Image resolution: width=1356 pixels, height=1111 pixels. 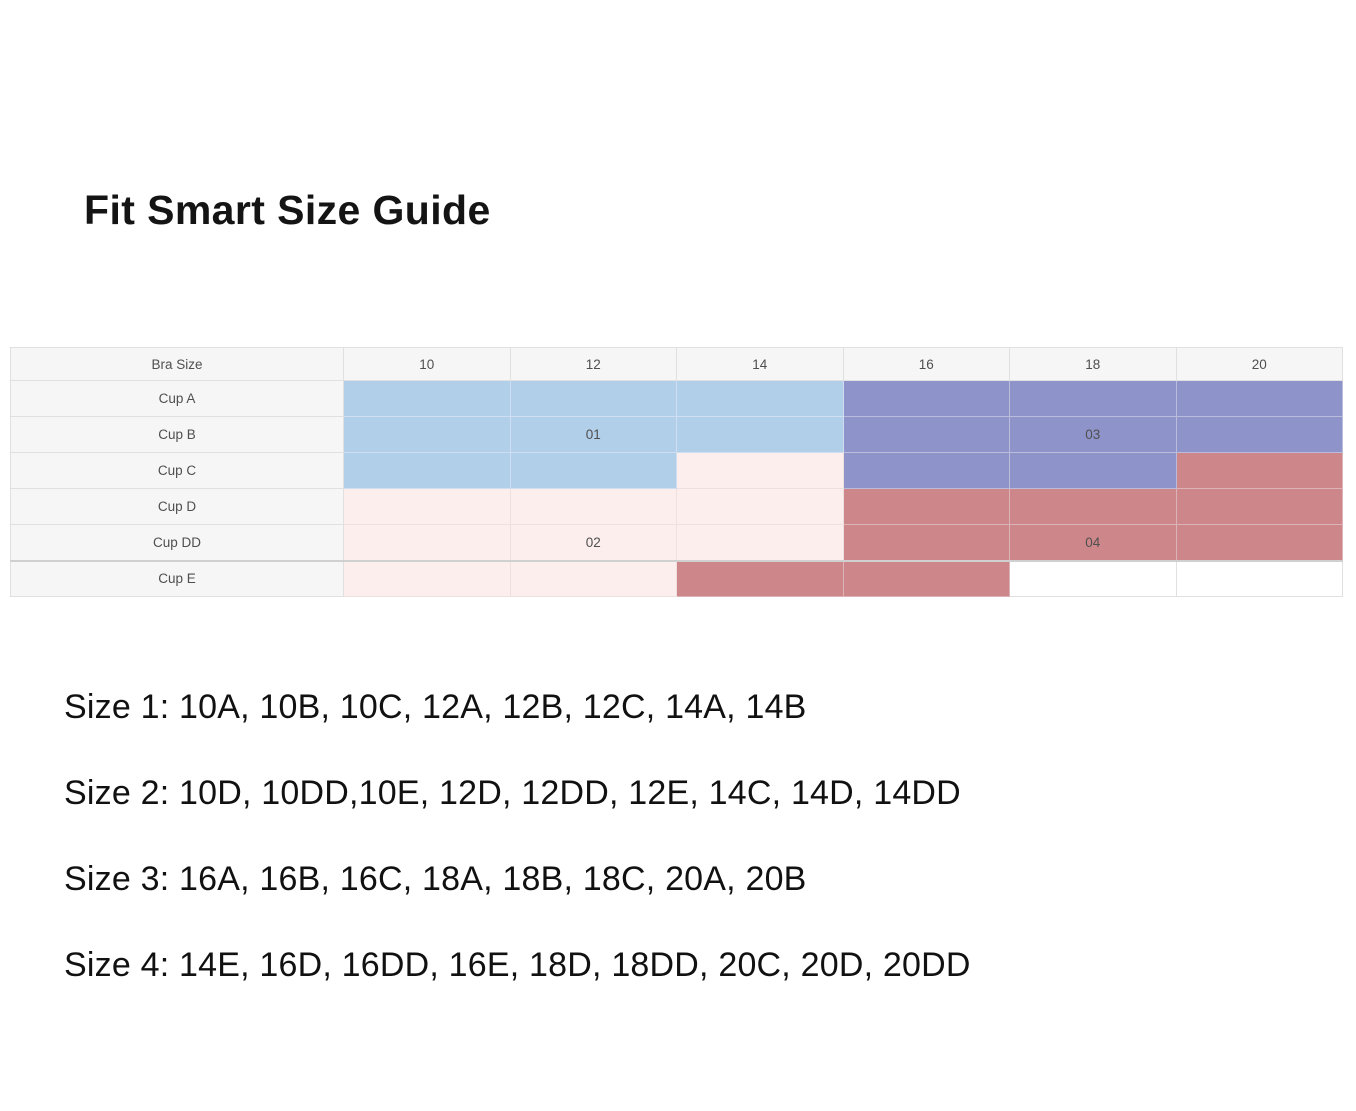 What do you see at coordinates (177, 364) in the screenshot?
I see `header-bra-size: Bra Size` at bounding box center [177, 364].